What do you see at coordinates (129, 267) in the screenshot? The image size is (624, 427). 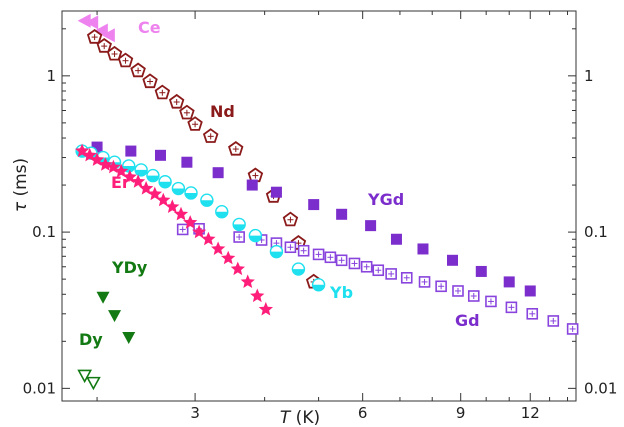 I see `label-ydy: YDy` at bounding box center [129, 267].